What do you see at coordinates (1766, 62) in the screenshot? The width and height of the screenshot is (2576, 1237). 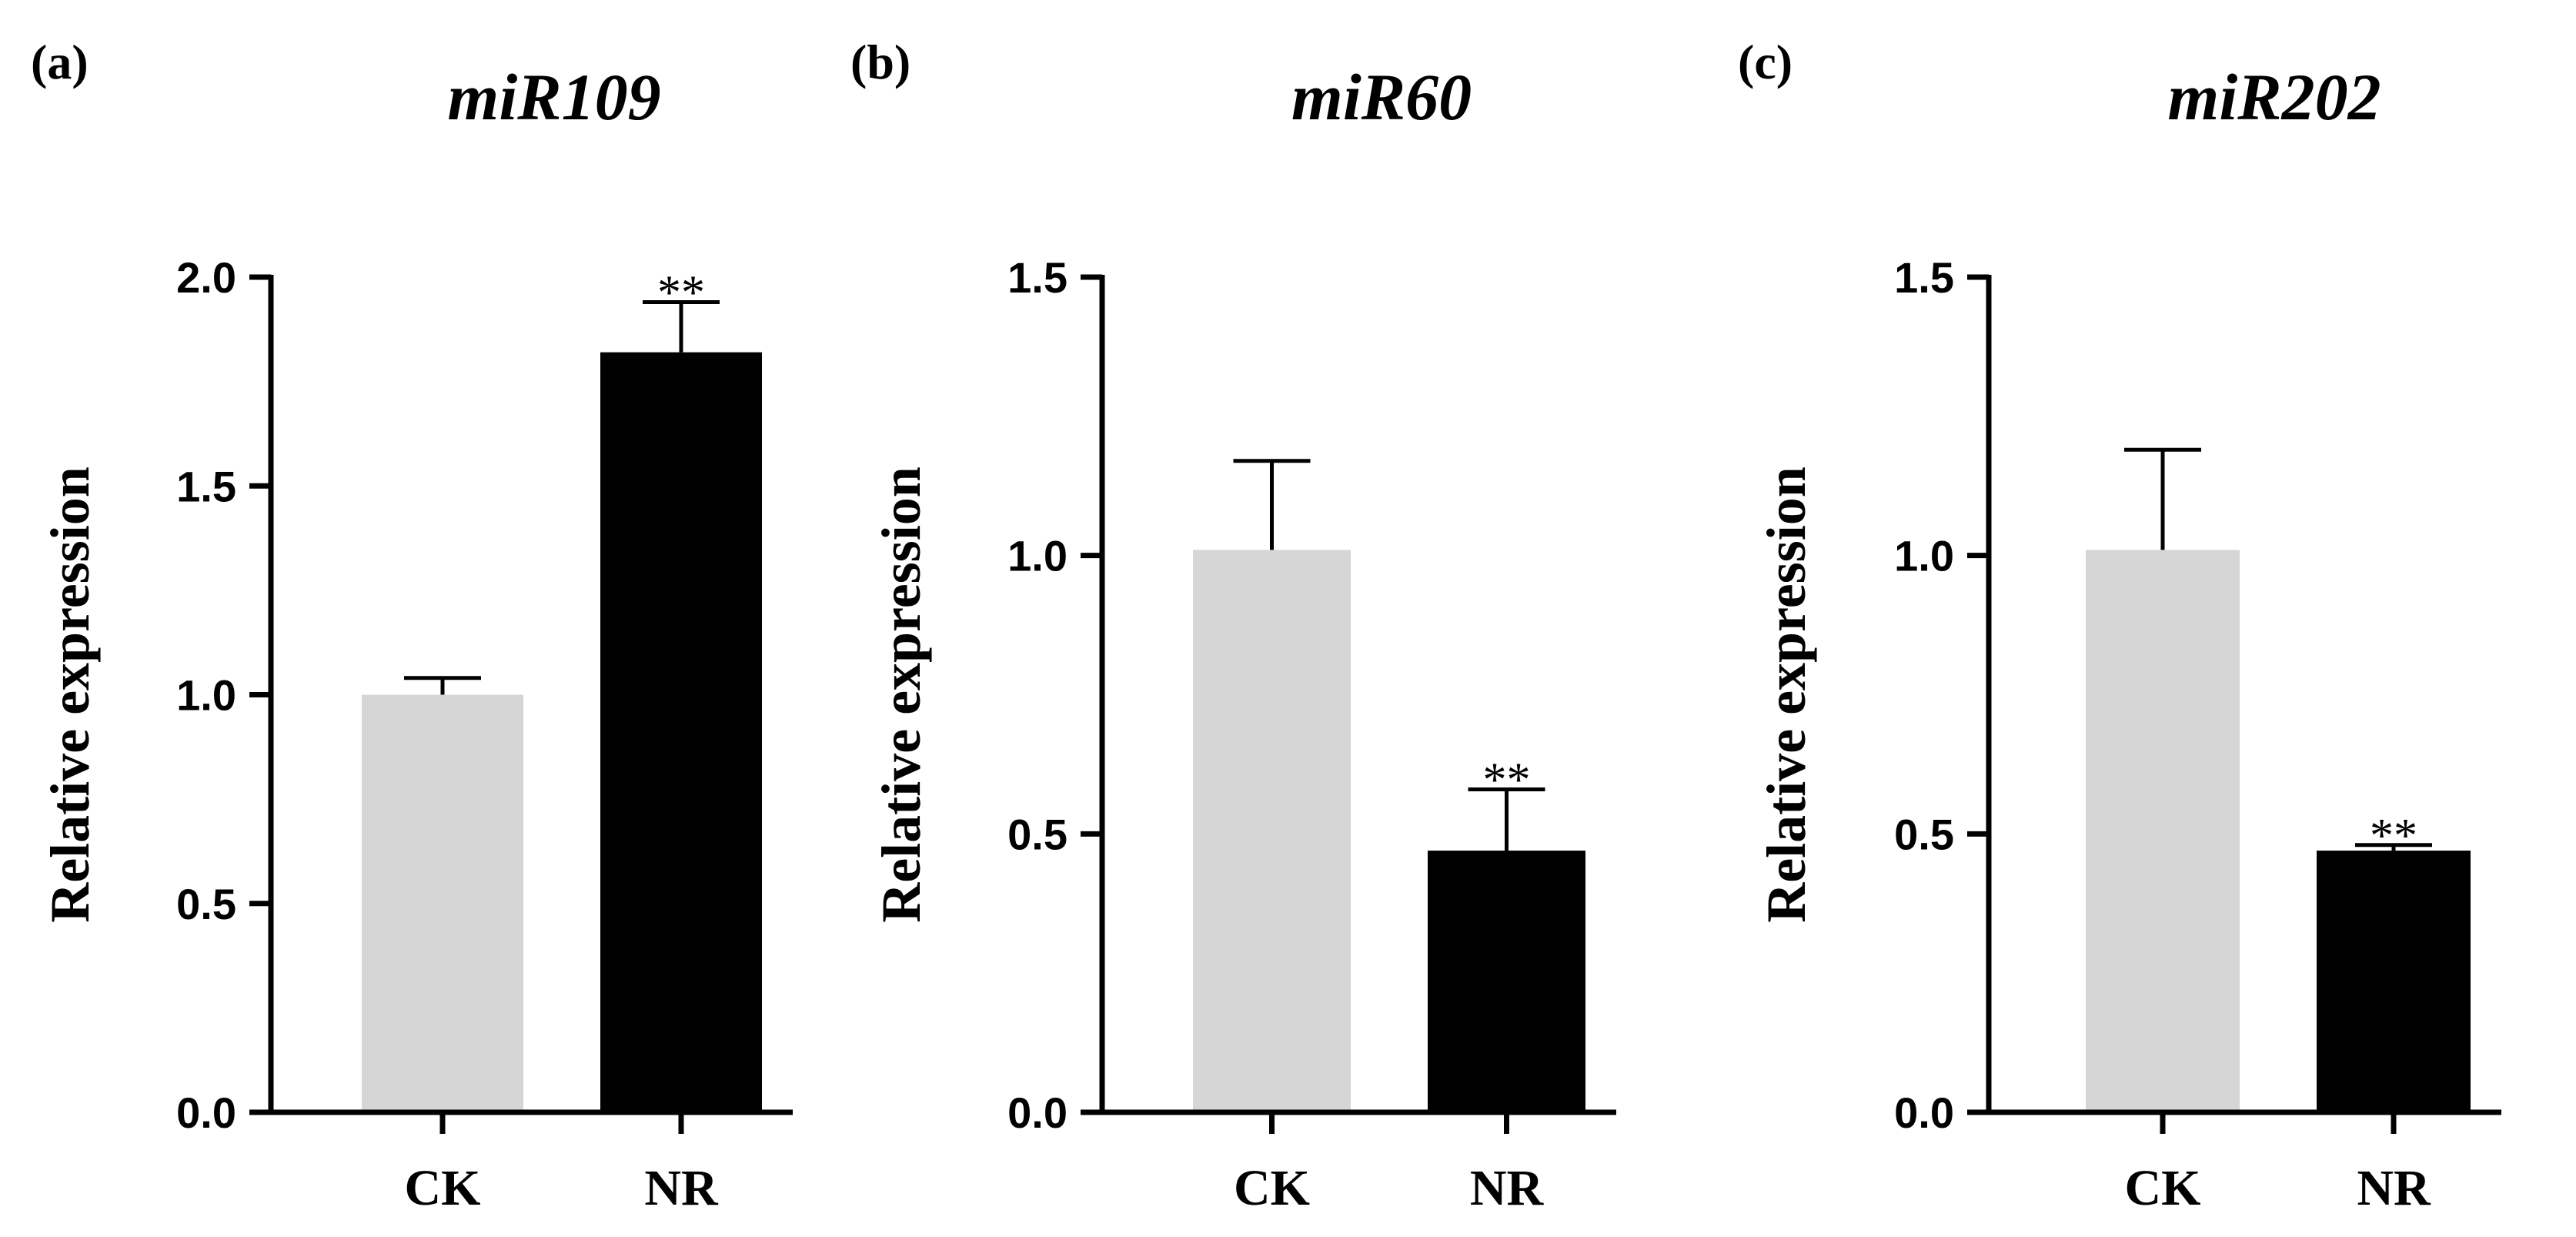 I see `panel-label: (c)` at bounding box center [1766, 62].